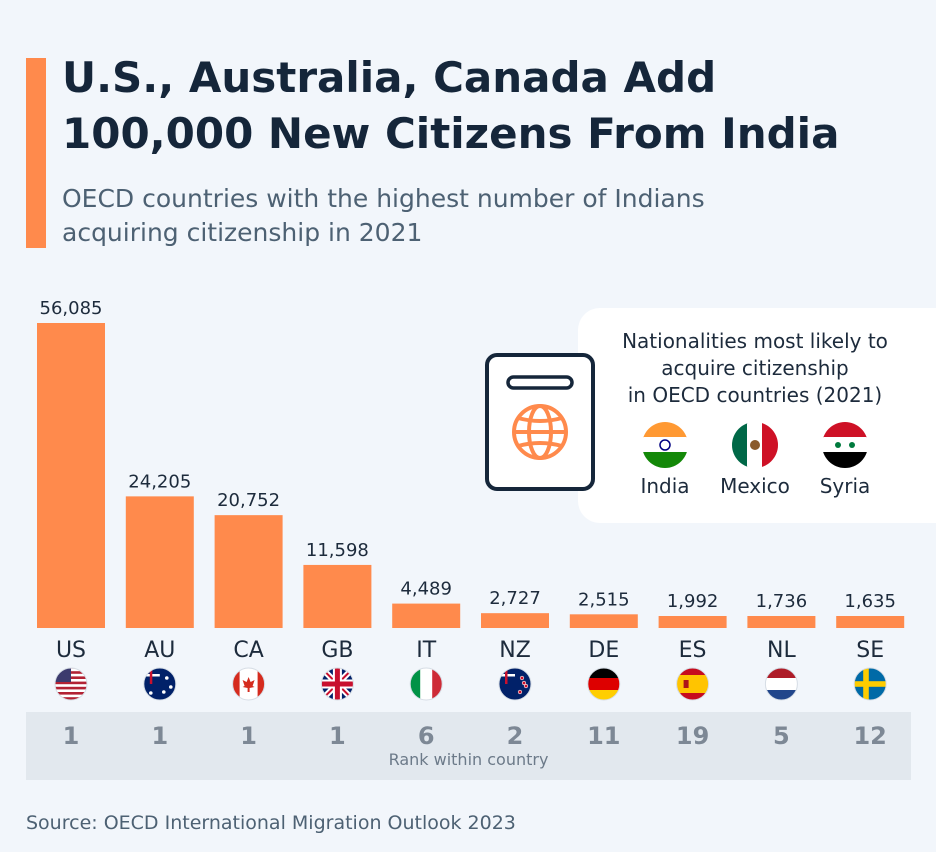 This screenshot has height=852, width=936. I want to click on flag-nz-icon, so click(515, 684).